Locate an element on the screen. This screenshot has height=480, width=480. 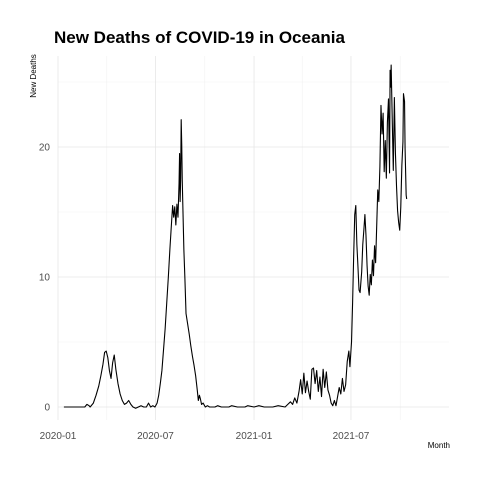
x-tick-label: 2020-01 is located at coordinates (58, 436).